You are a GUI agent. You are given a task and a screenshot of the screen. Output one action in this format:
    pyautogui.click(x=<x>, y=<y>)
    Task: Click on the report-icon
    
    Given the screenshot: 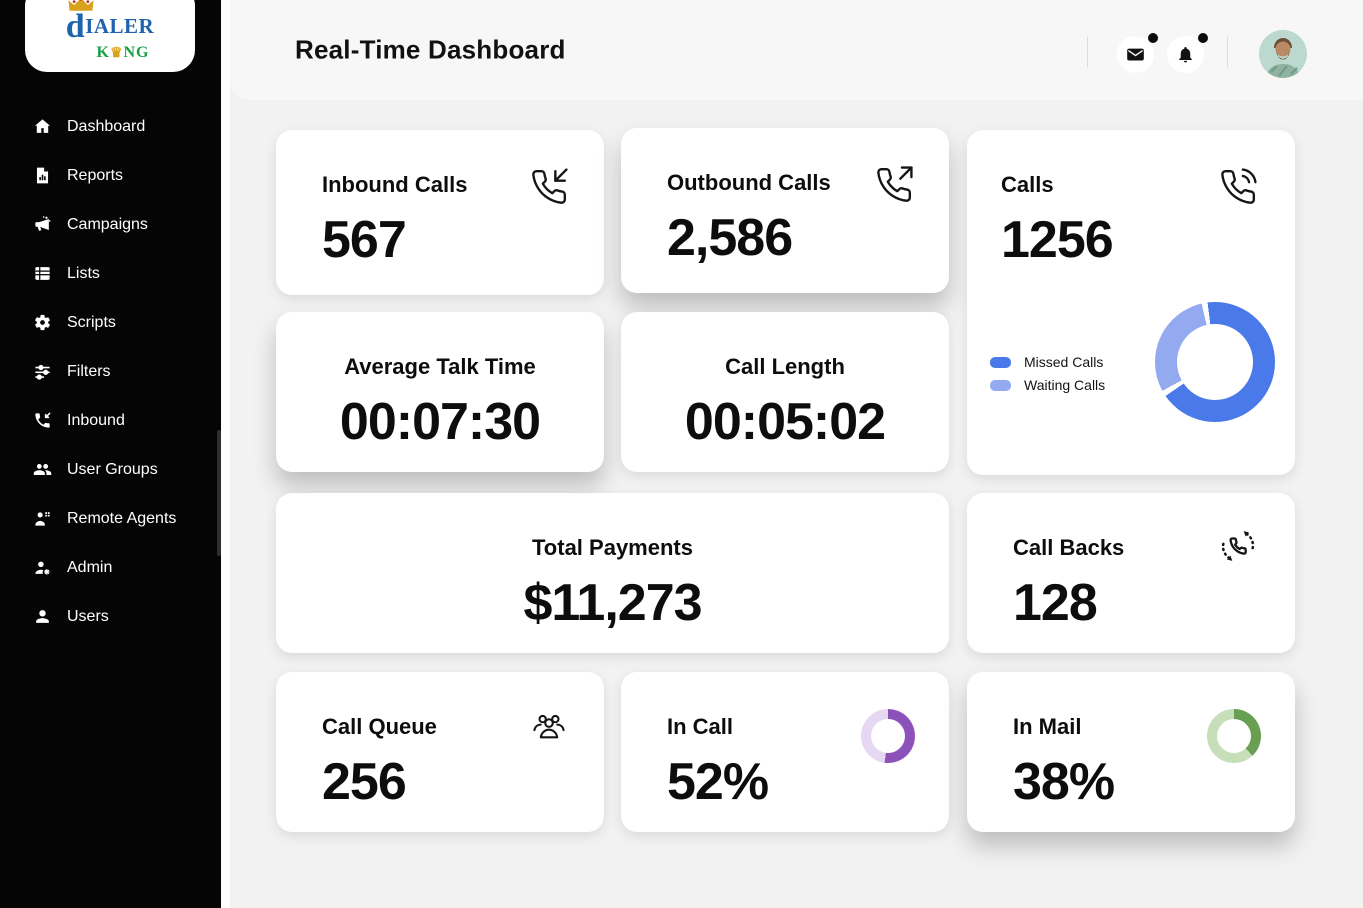 What is the action you would take?
    pyautogui.click(x=42, y=175)
    